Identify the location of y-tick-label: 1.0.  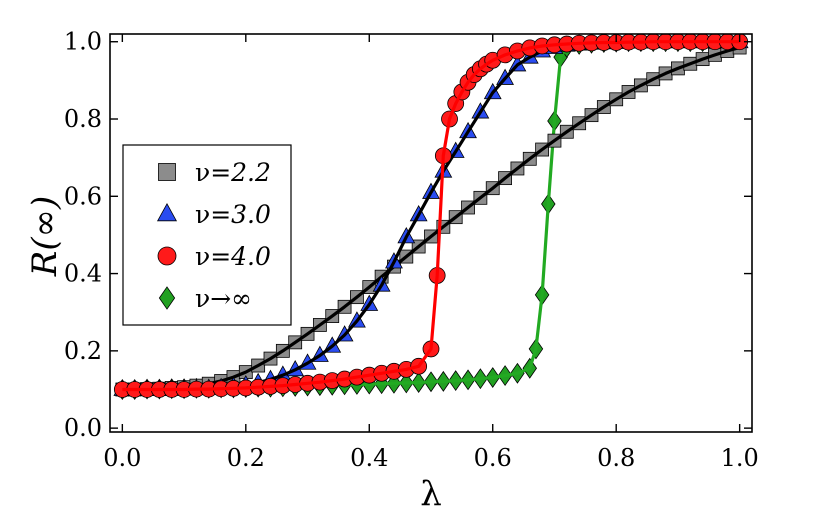
(83, 42).